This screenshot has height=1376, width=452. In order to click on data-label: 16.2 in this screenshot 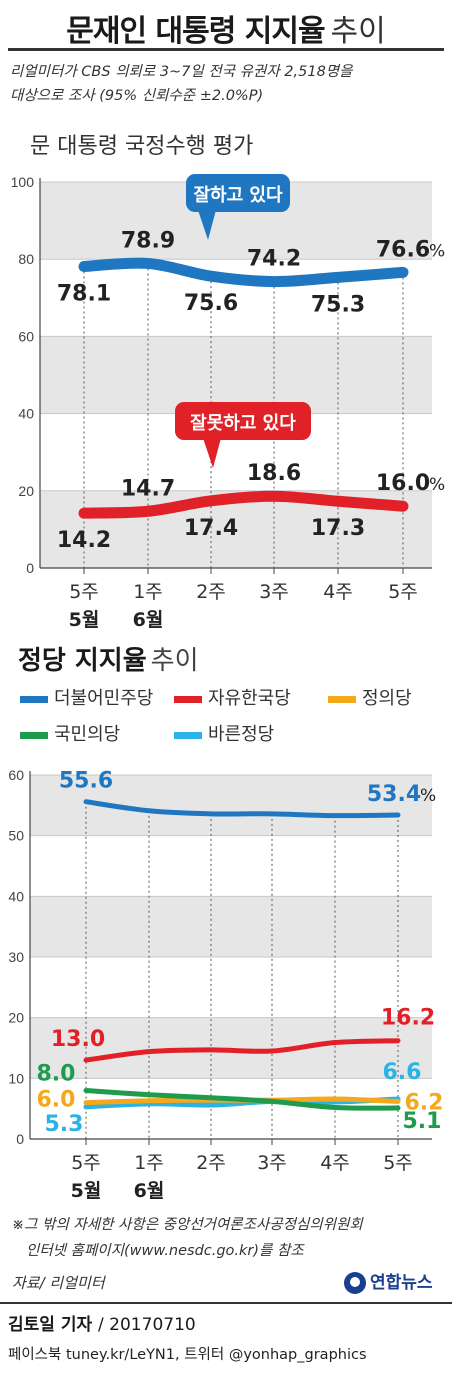, I will do `click(408, 1018)`.